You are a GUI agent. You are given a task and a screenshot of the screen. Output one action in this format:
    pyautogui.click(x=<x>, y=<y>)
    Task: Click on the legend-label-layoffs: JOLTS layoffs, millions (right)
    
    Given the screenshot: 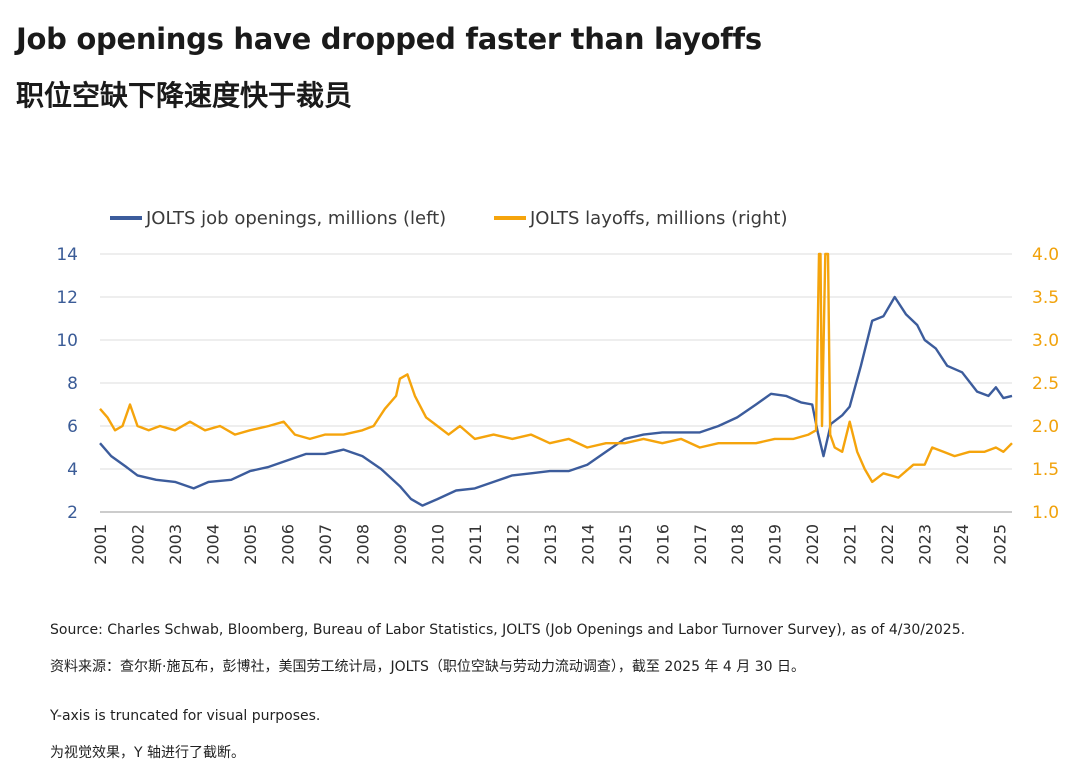 What is the action you would take?
    pyautogui.click(x=658, y=218)
    